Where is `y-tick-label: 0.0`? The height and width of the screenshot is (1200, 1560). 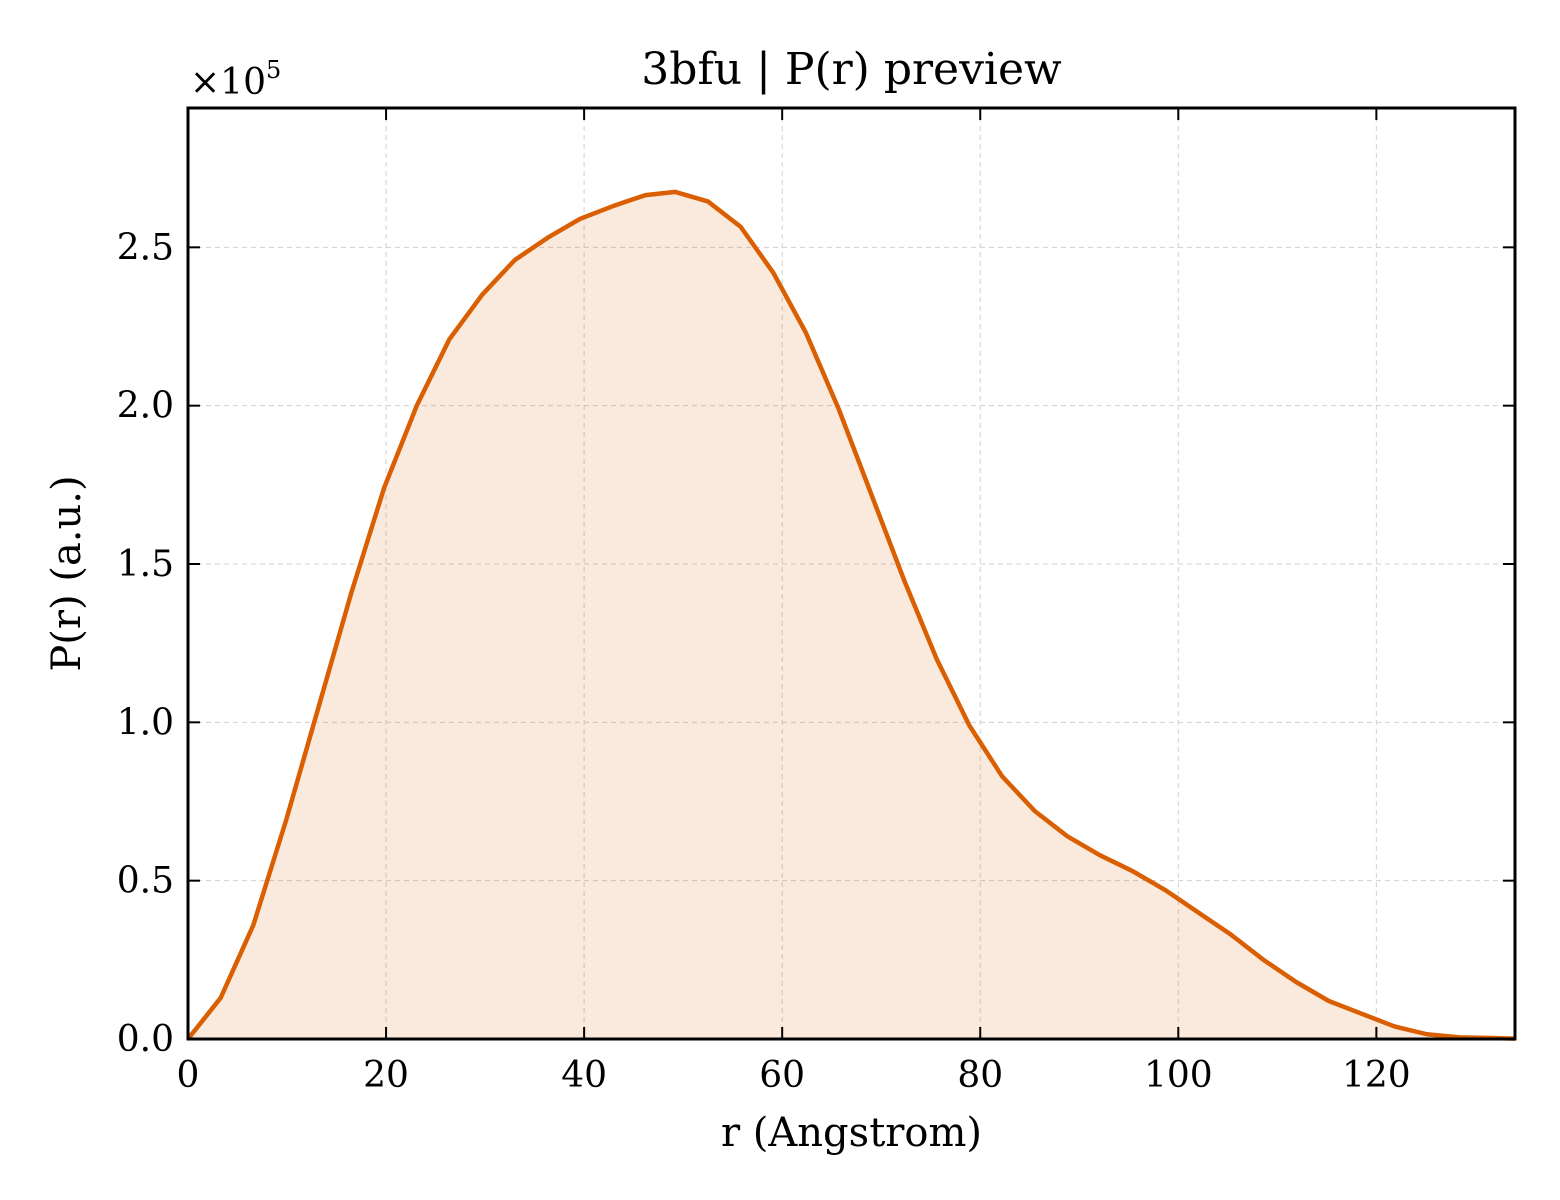
y-tick-label: 0.0 is located at coordinates (145, 1039).